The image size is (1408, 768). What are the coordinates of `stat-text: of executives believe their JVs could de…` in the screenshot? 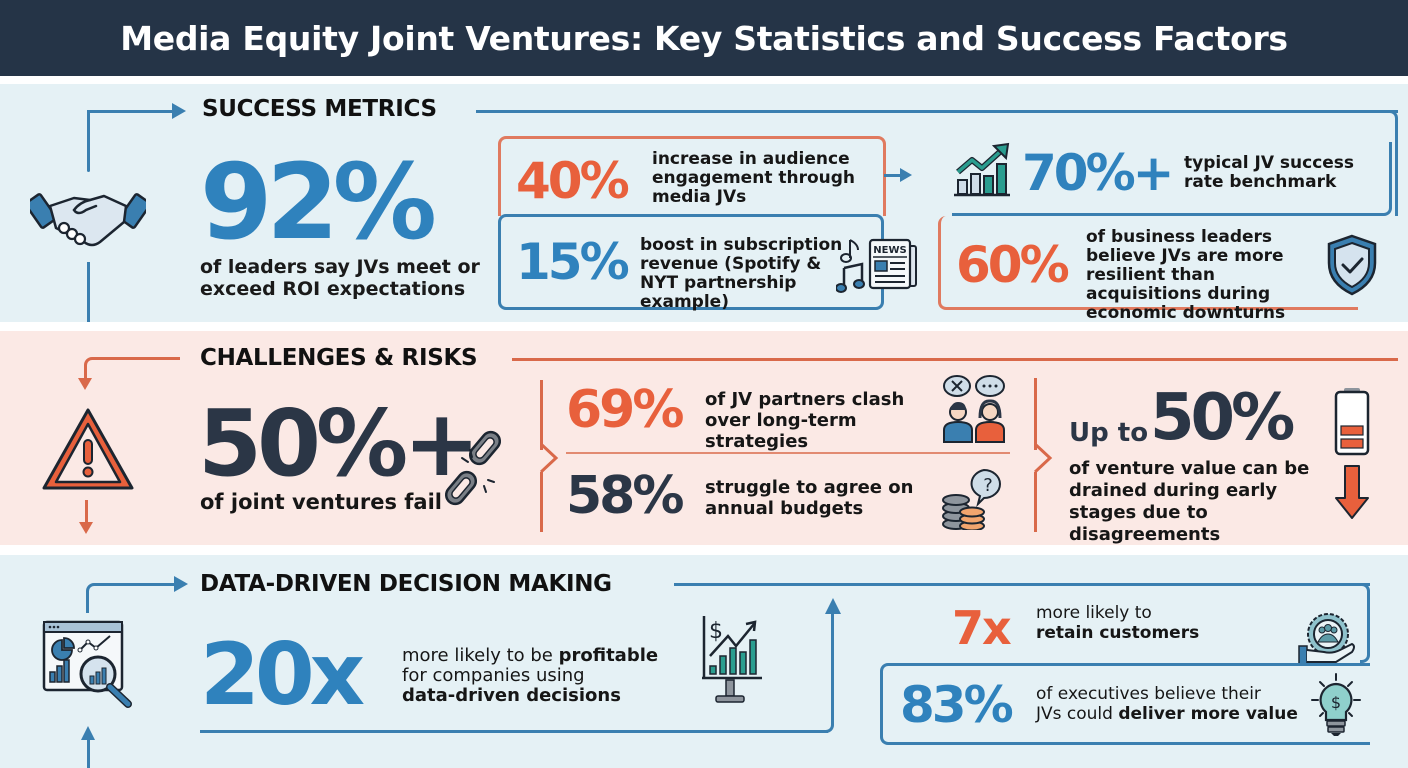 It's located at (1167, 704).